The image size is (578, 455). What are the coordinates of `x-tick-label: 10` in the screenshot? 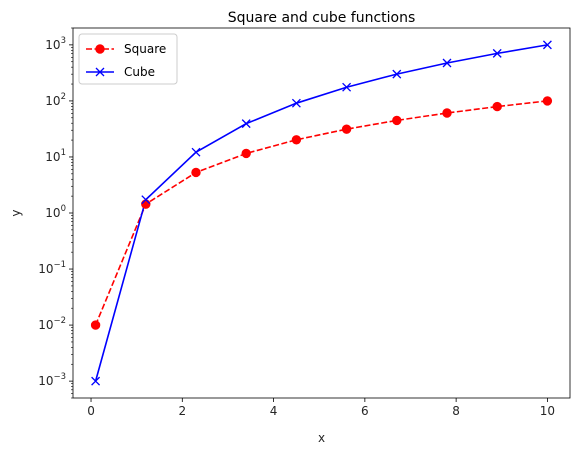 It's located at (547, 411).